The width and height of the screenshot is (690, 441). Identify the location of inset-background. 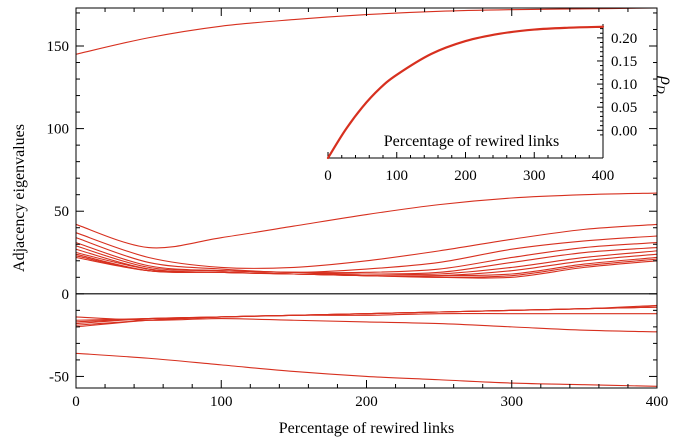
(465, 91).